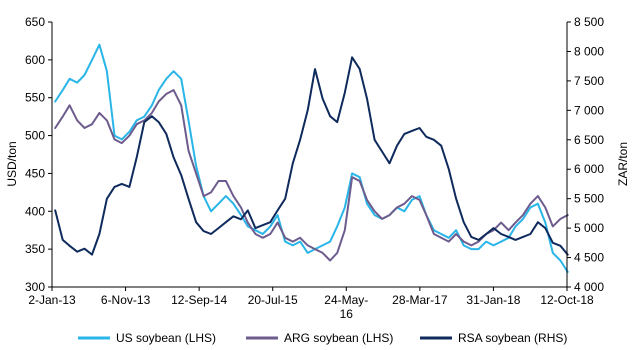 The height and width of the screenshot is (350, 638). Describe the element at coordinates (35, 173) in the screenshot. I see `y-tick-left-label: 450` at that location.